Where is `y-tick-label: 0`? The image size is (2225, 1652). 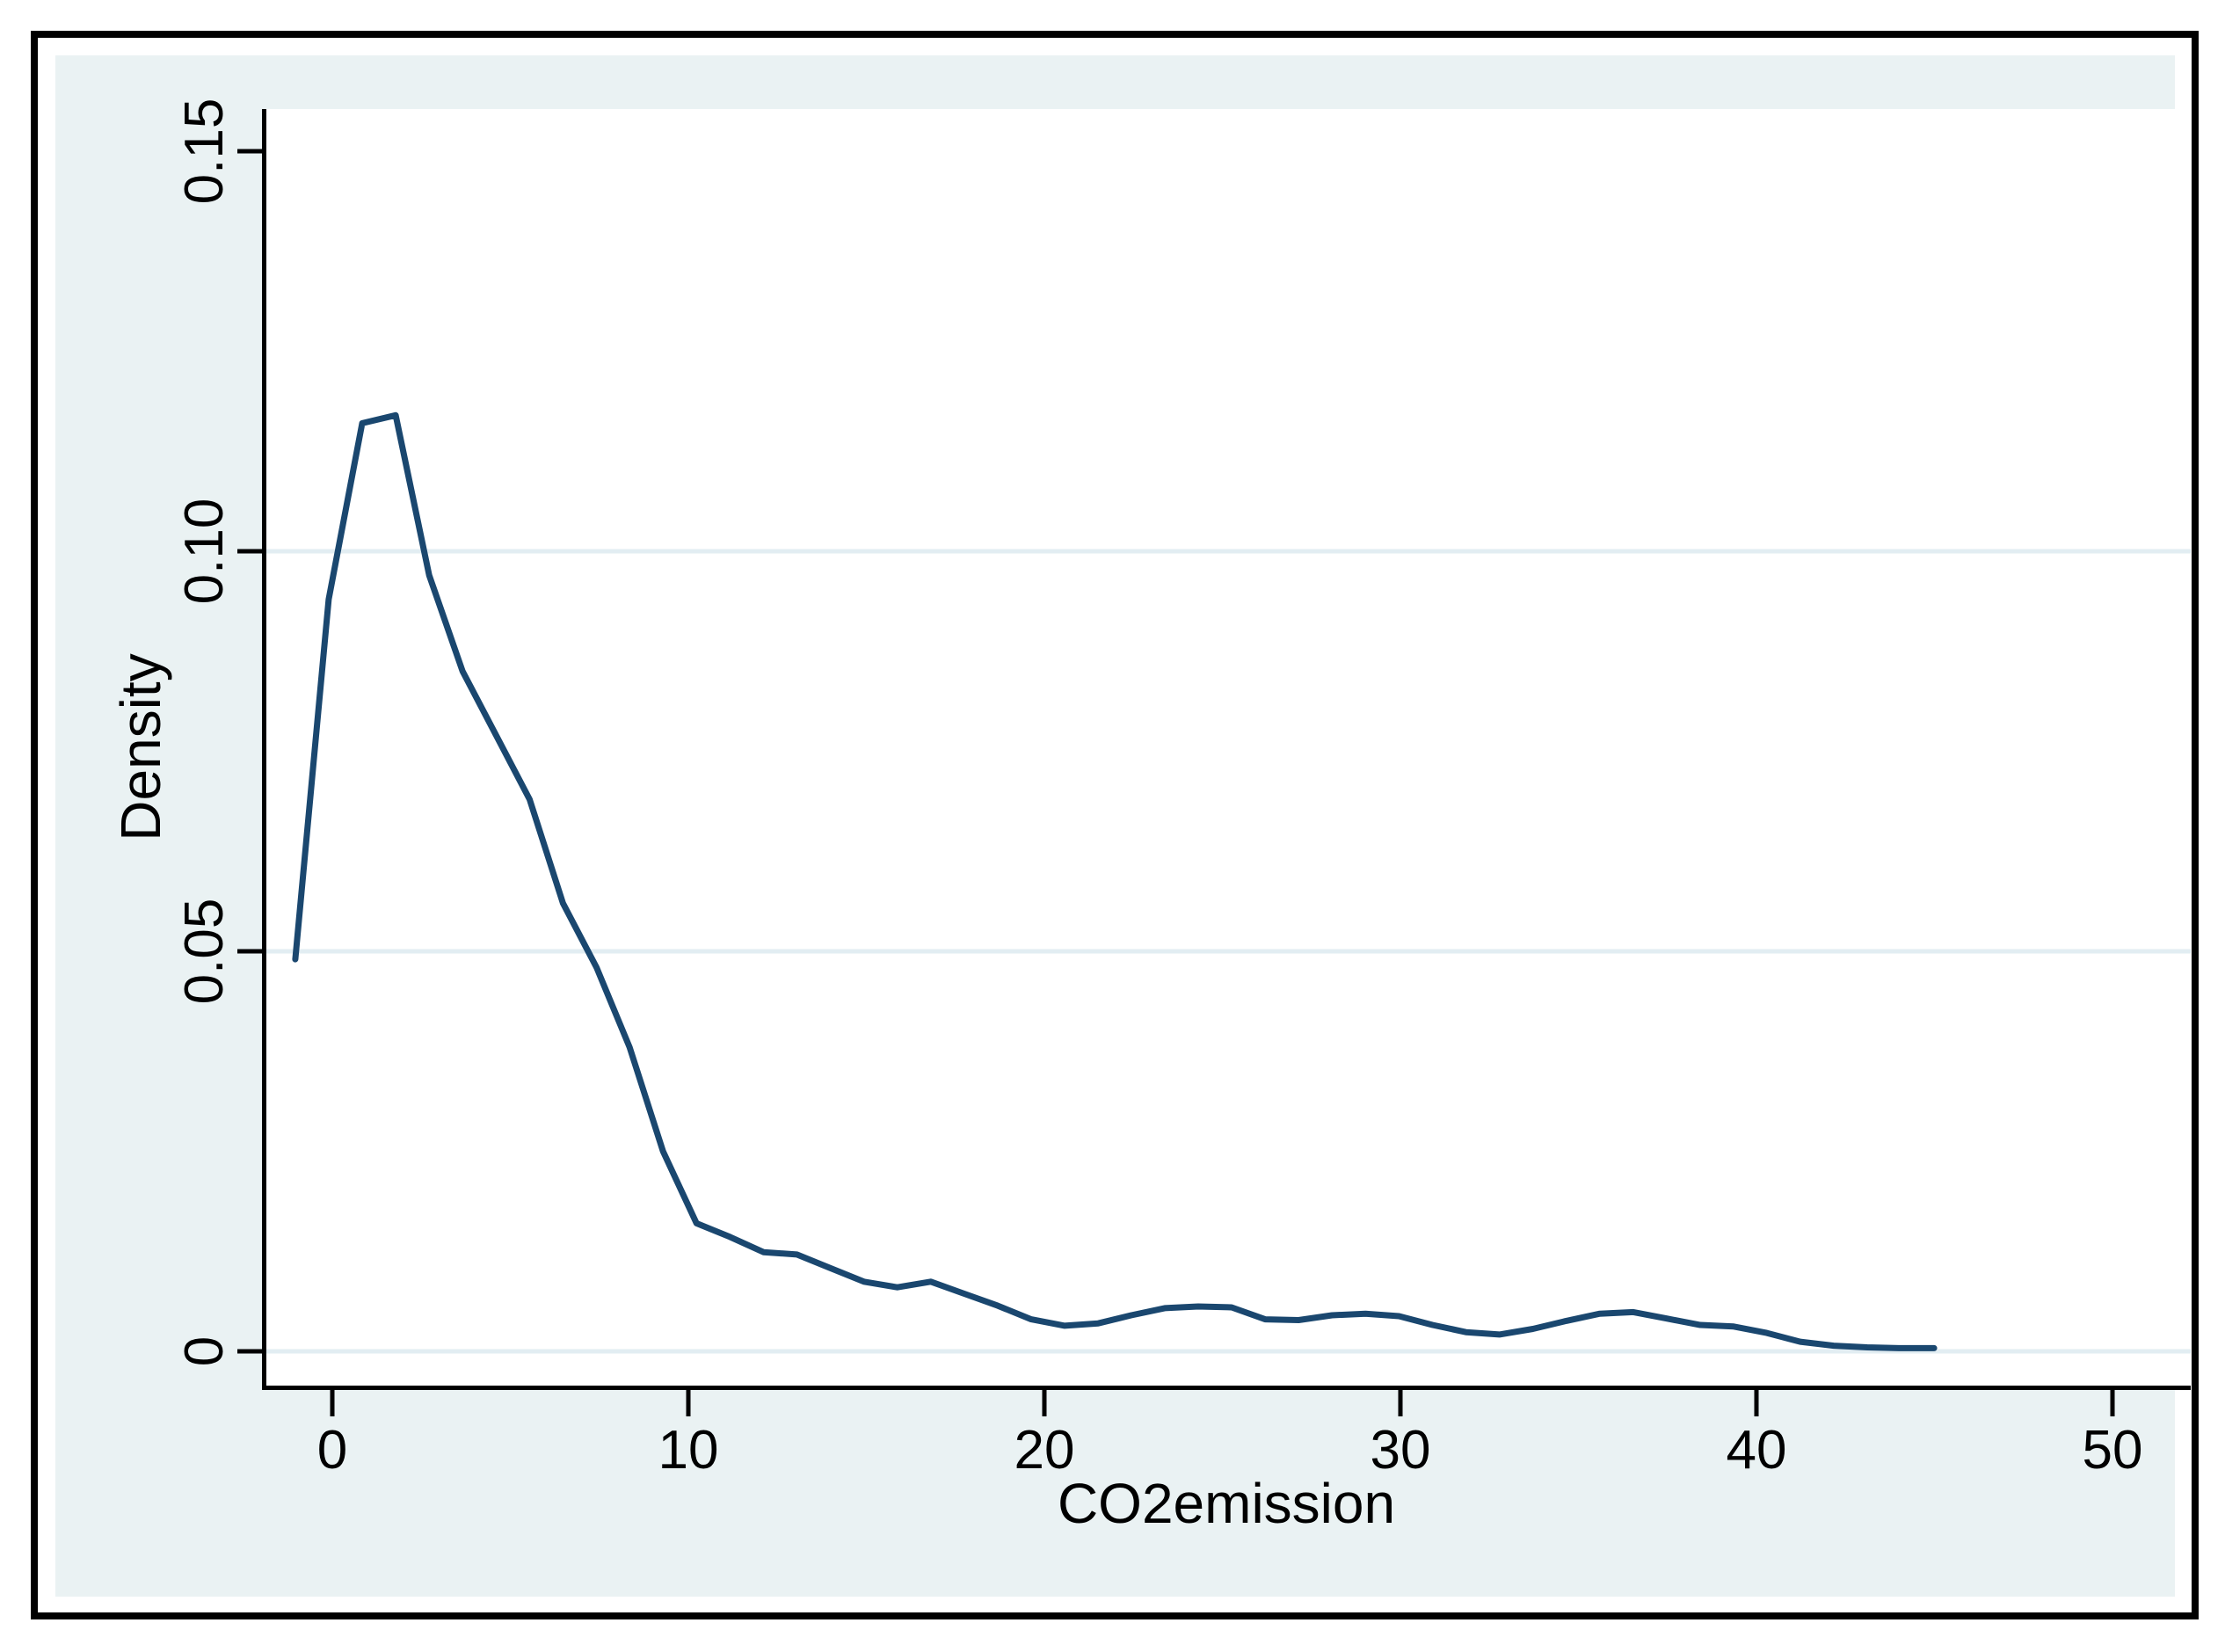 y-tick-label: 0 is located at coordinates (204, 1351).